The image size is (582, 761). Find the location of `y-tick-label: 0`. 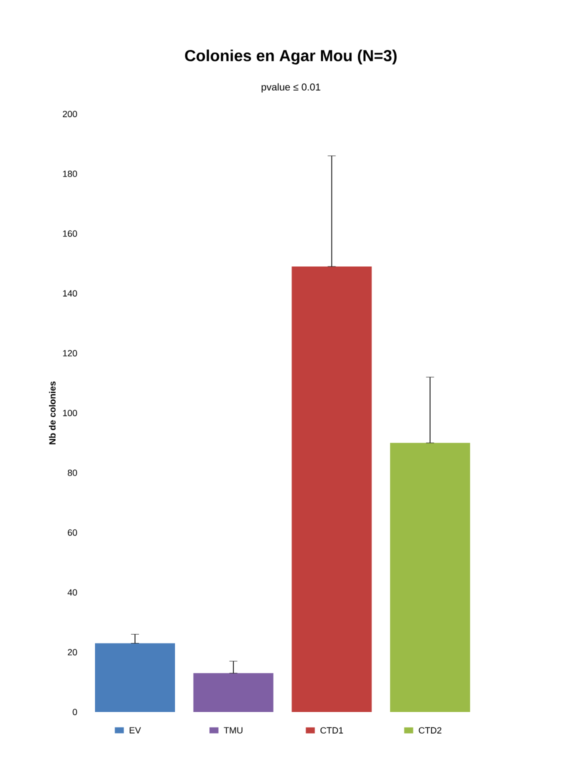

y-tick-label: 0 is located at coordinates (75, 712).